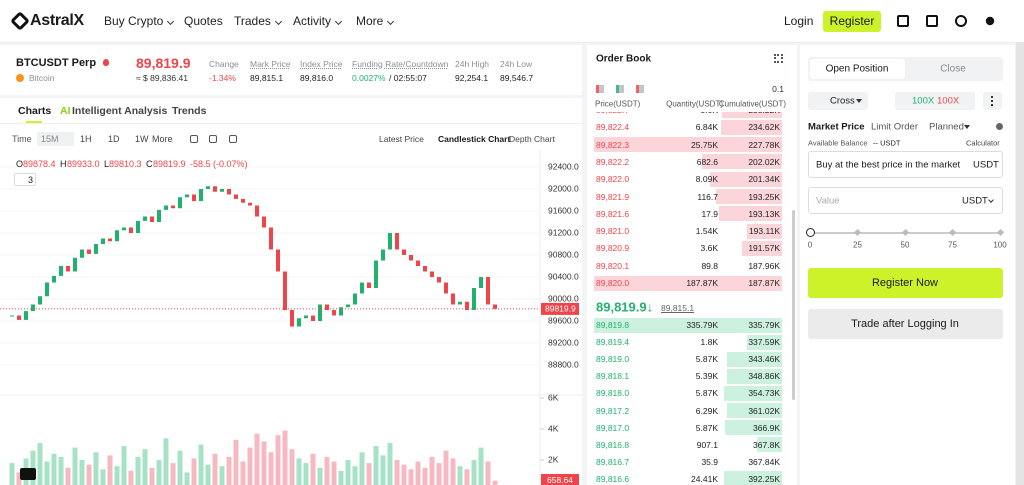 This screenshot has width=1024, height=485. Describe the element at coordinates (975, 201) in the screenshot. I see `value-unit: USDT` at that location.